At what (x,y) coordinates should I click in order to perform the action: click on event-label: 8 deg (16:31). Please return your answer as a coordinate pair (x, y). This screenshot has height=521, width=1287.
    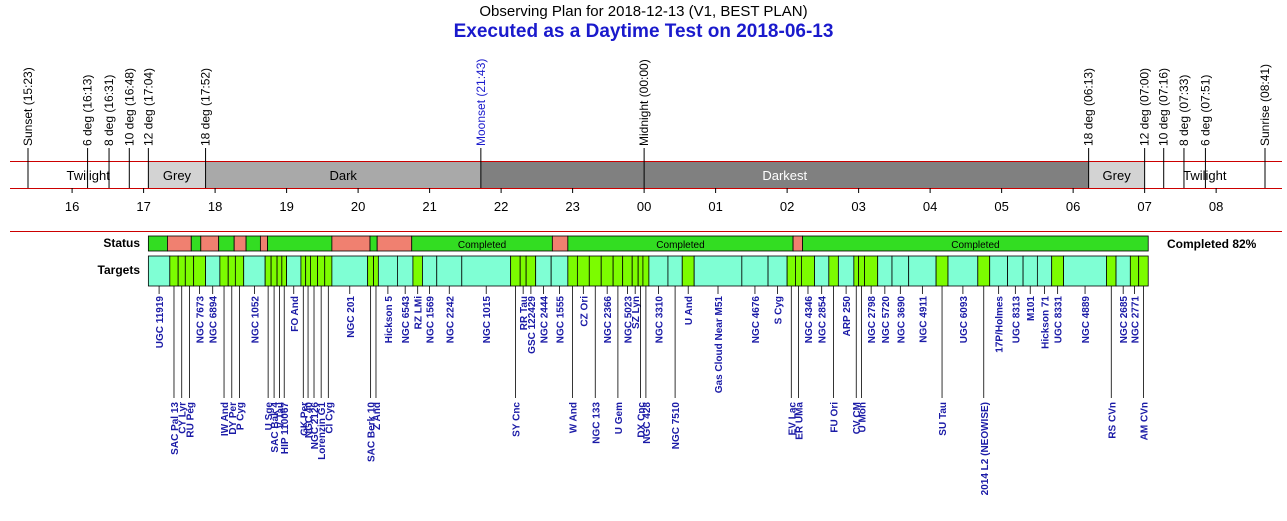
    Looking at the image, I should click on (109, 110).